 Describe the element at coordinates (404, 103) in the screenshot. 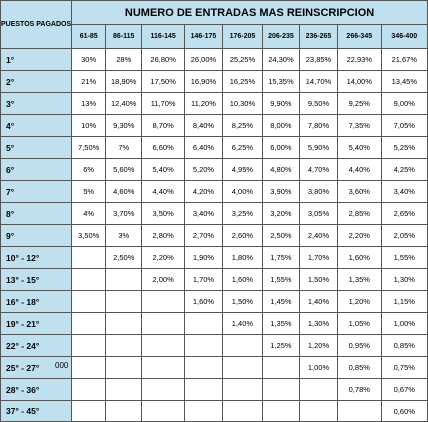

I see `percentage-cell: 9,00%` at that location.